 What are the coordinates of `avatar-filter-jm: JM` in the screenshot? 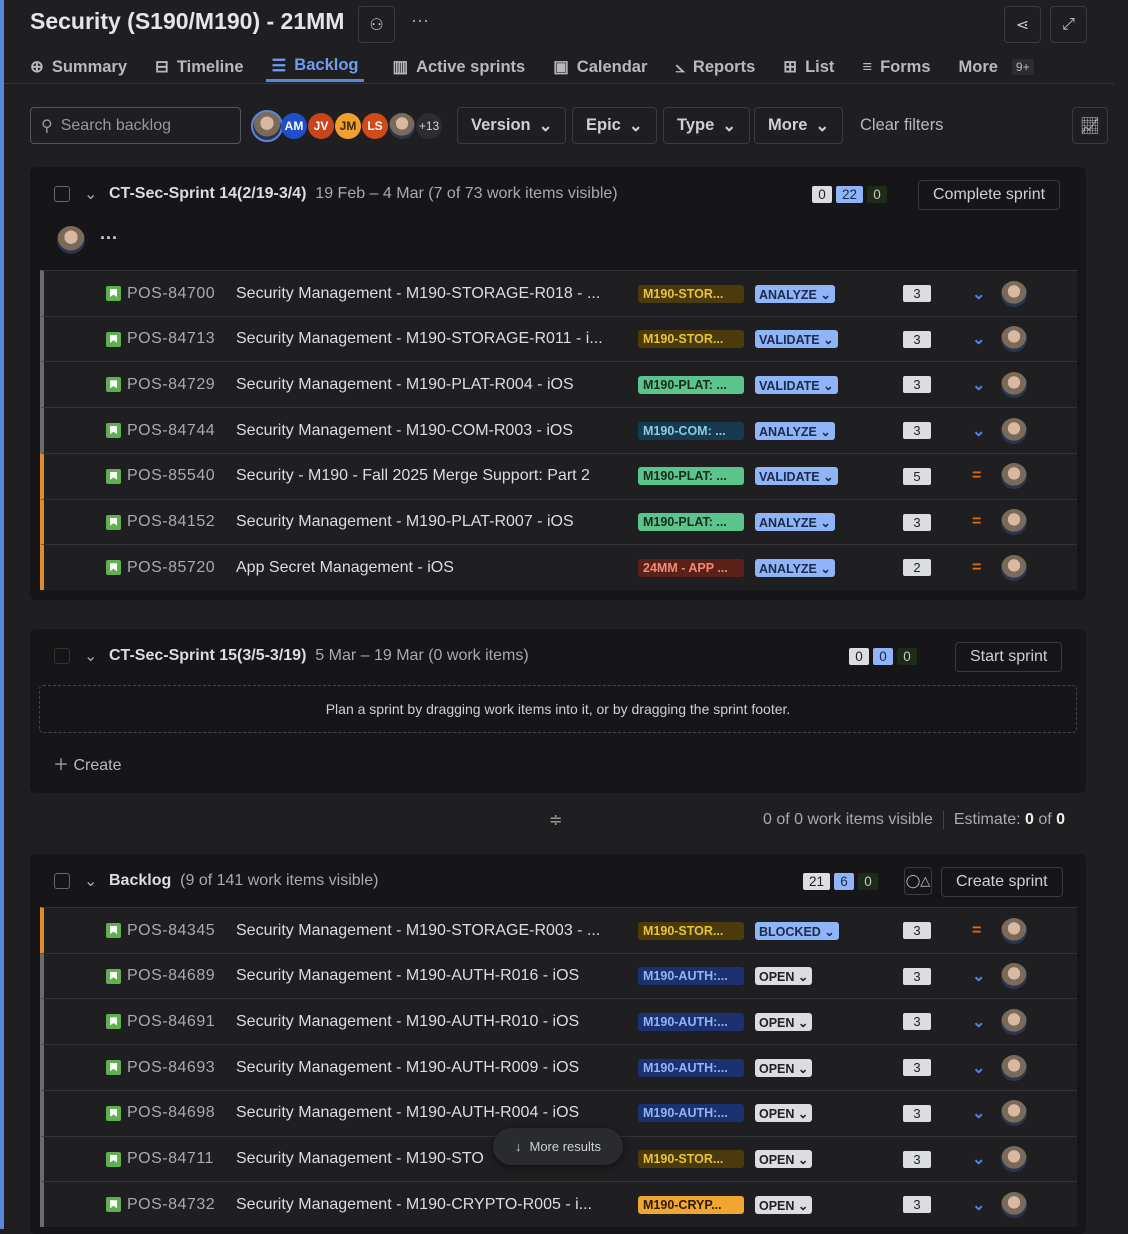 It's located at (348, 126).